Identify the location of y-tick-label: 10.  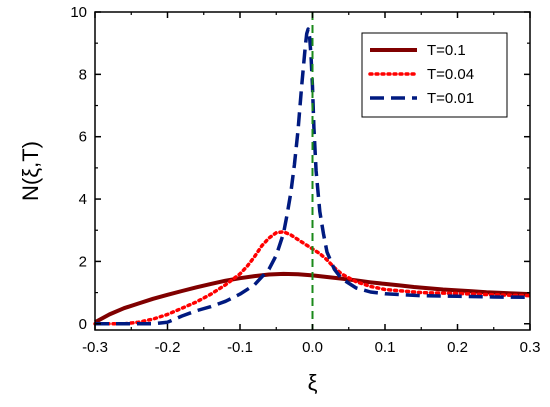
(78, 12).